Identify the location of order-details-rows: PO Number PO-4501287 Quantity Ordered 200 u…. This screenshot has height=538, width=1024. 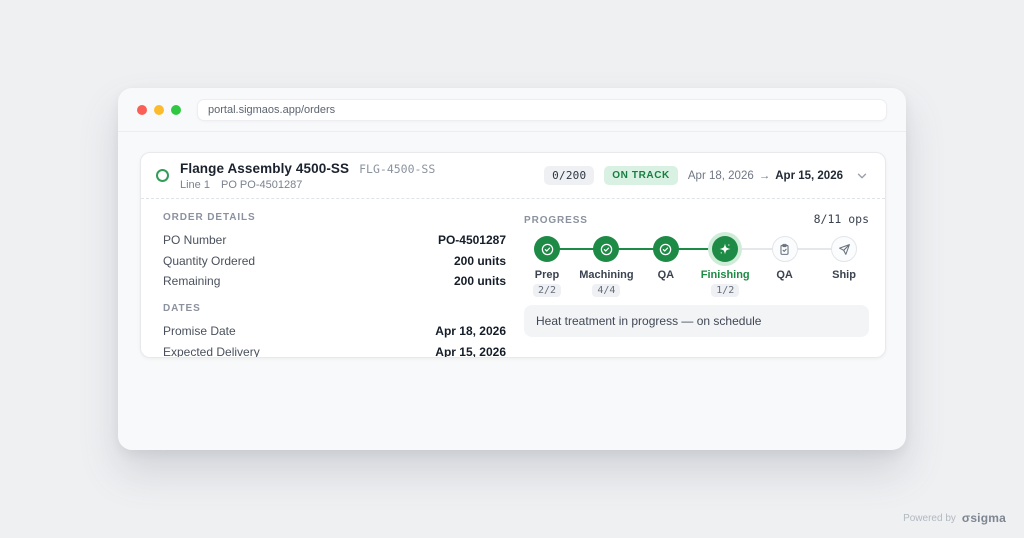
(334, 260).